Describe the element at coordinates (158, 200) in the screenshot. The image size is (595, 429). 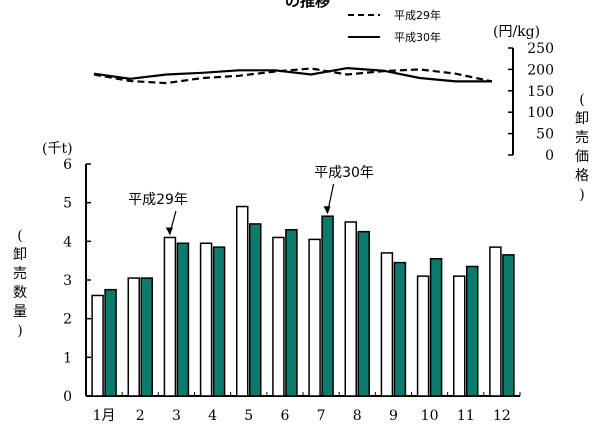
I see `bar-annotation-label: 平成29年` at that location.